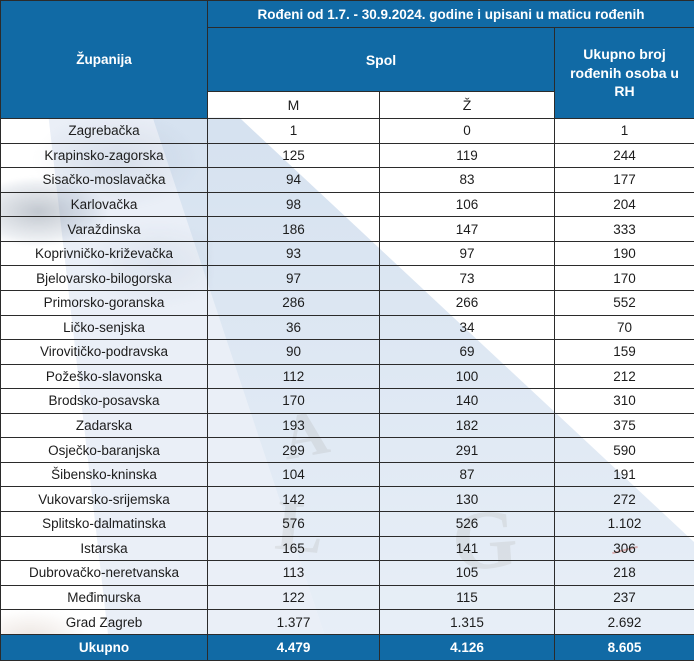 The height and width of the screenshot is (661, 694). I want to click on table-row: Splitsko-dalmatinska 576 526 1.102, so click(347, 524).